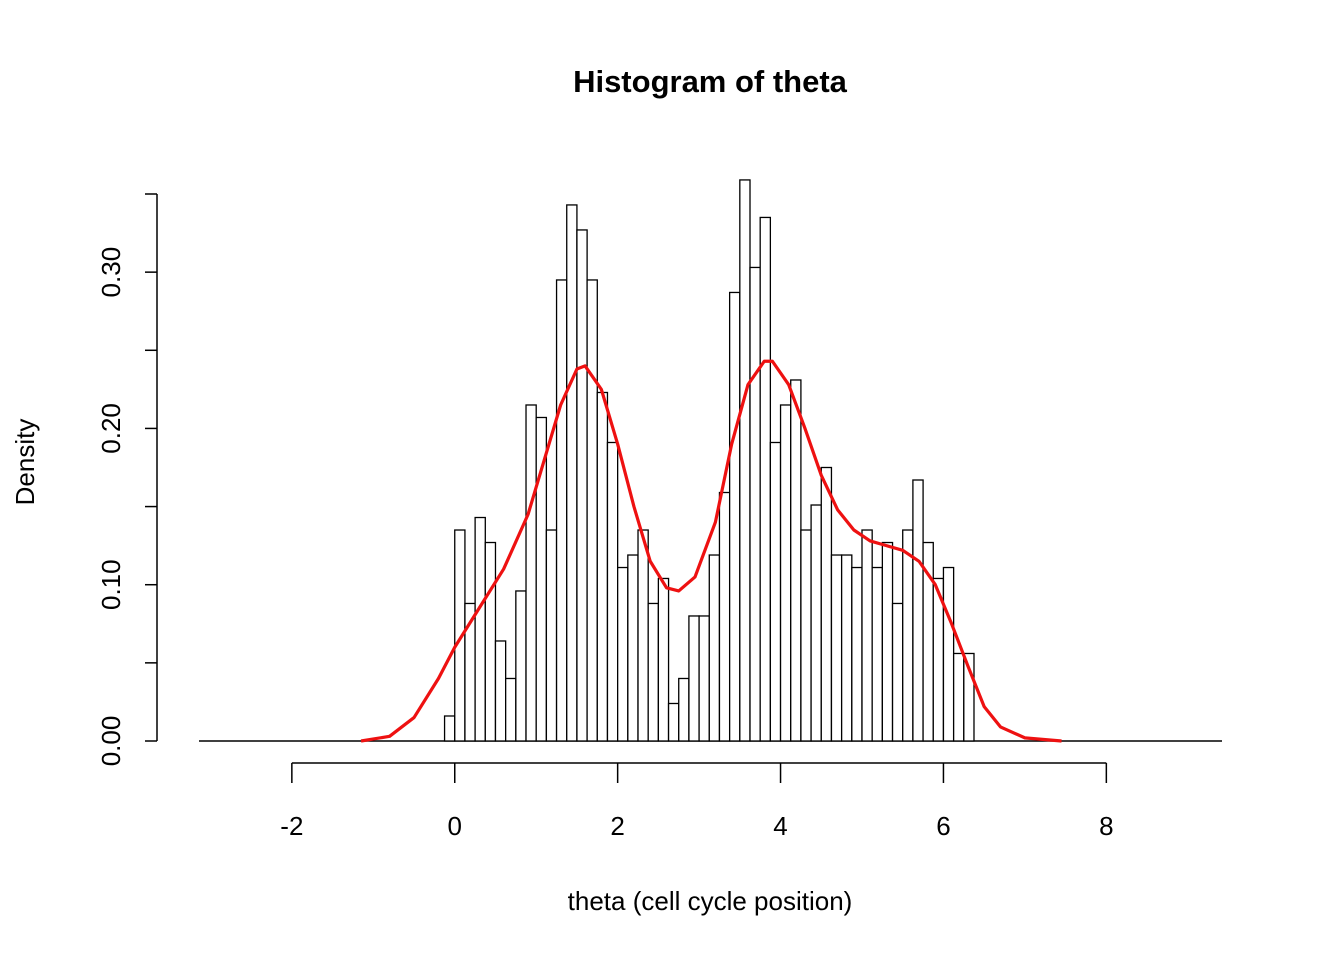 The image size is (1344, 965). I want to click on x-axis-label: theta (cell cycle position), so click(710, 901).